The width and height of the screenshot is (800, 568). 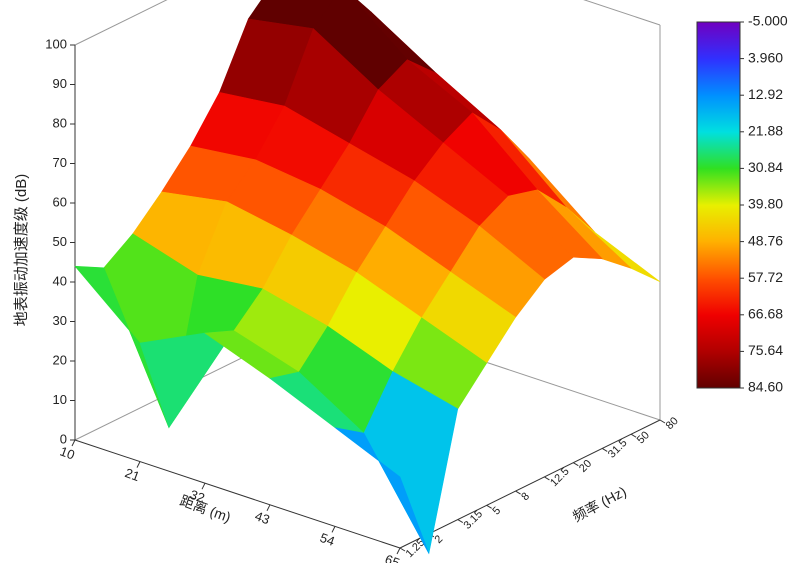 What do you see at coordinates (132, 474) in the screenshot?
I see `x-tick-label: 21` at bounding box center [132, 474].